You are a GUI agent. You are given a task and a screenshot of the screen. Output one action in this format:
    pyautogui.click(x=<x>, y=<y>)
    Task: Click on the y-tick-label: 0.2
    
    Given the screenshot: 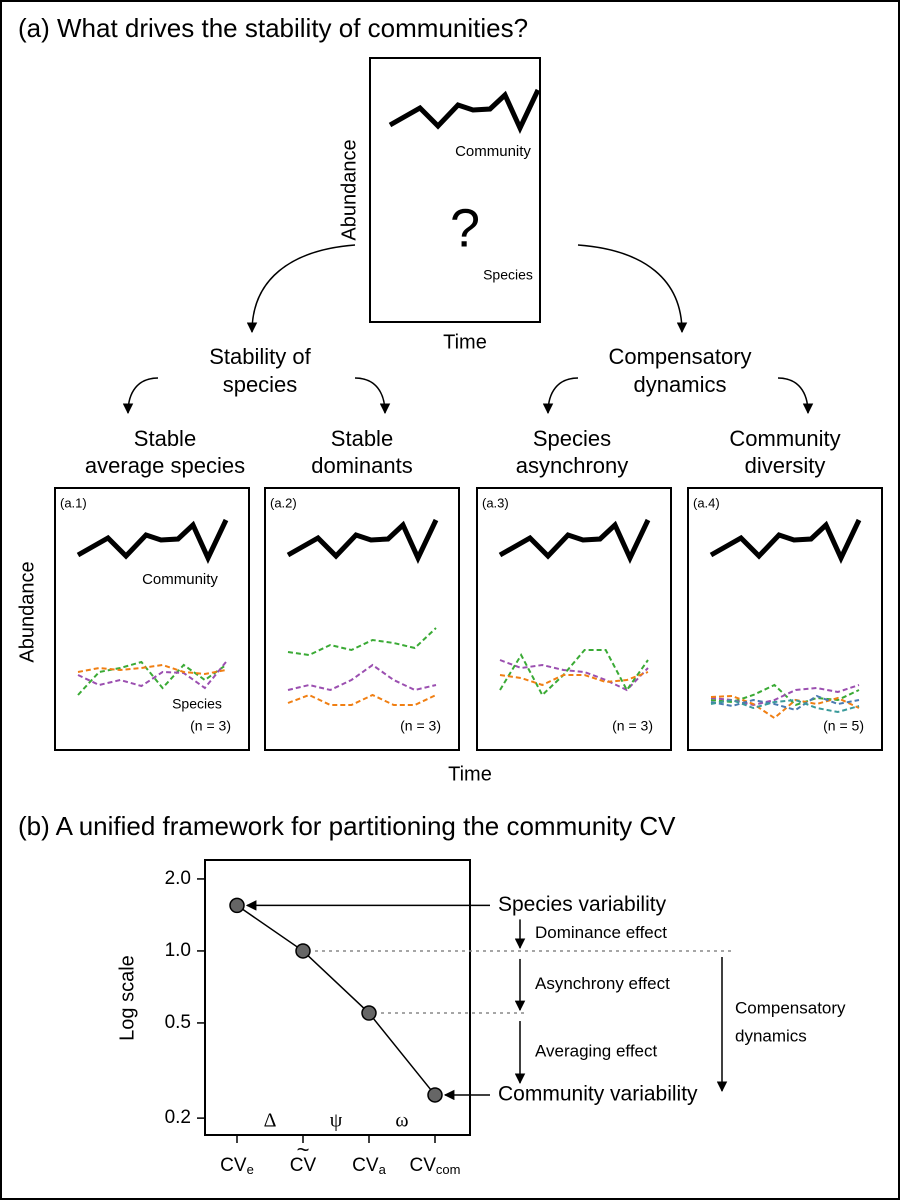 What is the action you would take?
    pyautogui.click(x=178, y=1117)
    